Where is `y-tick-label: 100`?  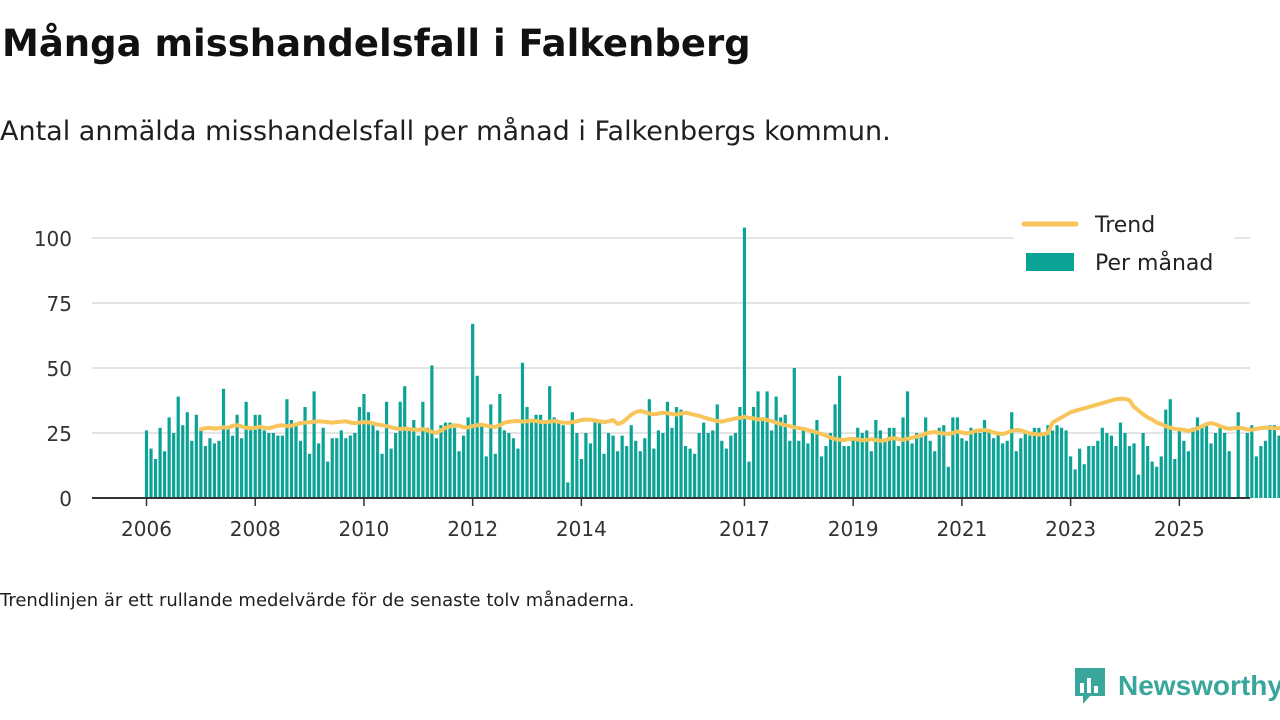
y-tick-label: 100 is located at coordinates (53, 239).